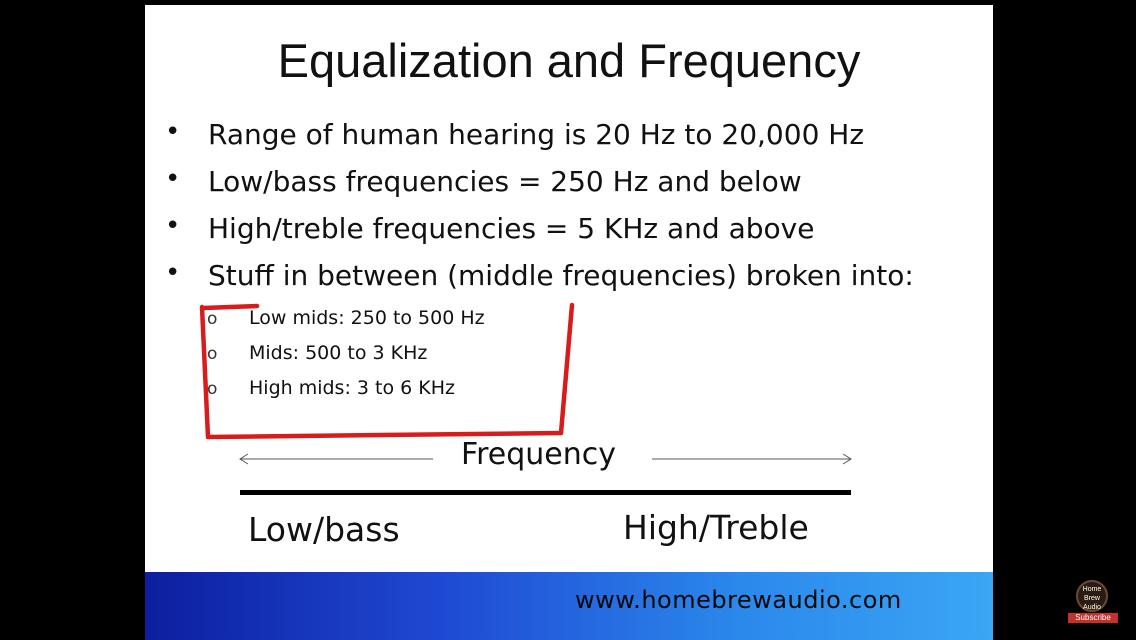 The height and width of the screenshot is (640, 1136). What do you see at coordinates (716, 527) in the screenshot?
I see `high-treble-label: High/Treble` at bounding box center [716, 527].